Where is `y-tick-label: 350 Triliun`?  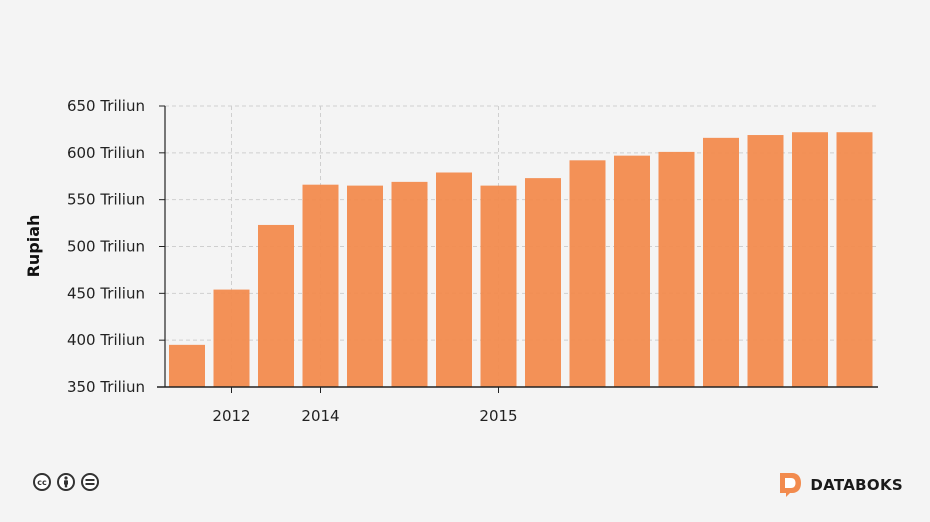
y-tick-label: 350 Triliun is located at coordinates (106, 387).